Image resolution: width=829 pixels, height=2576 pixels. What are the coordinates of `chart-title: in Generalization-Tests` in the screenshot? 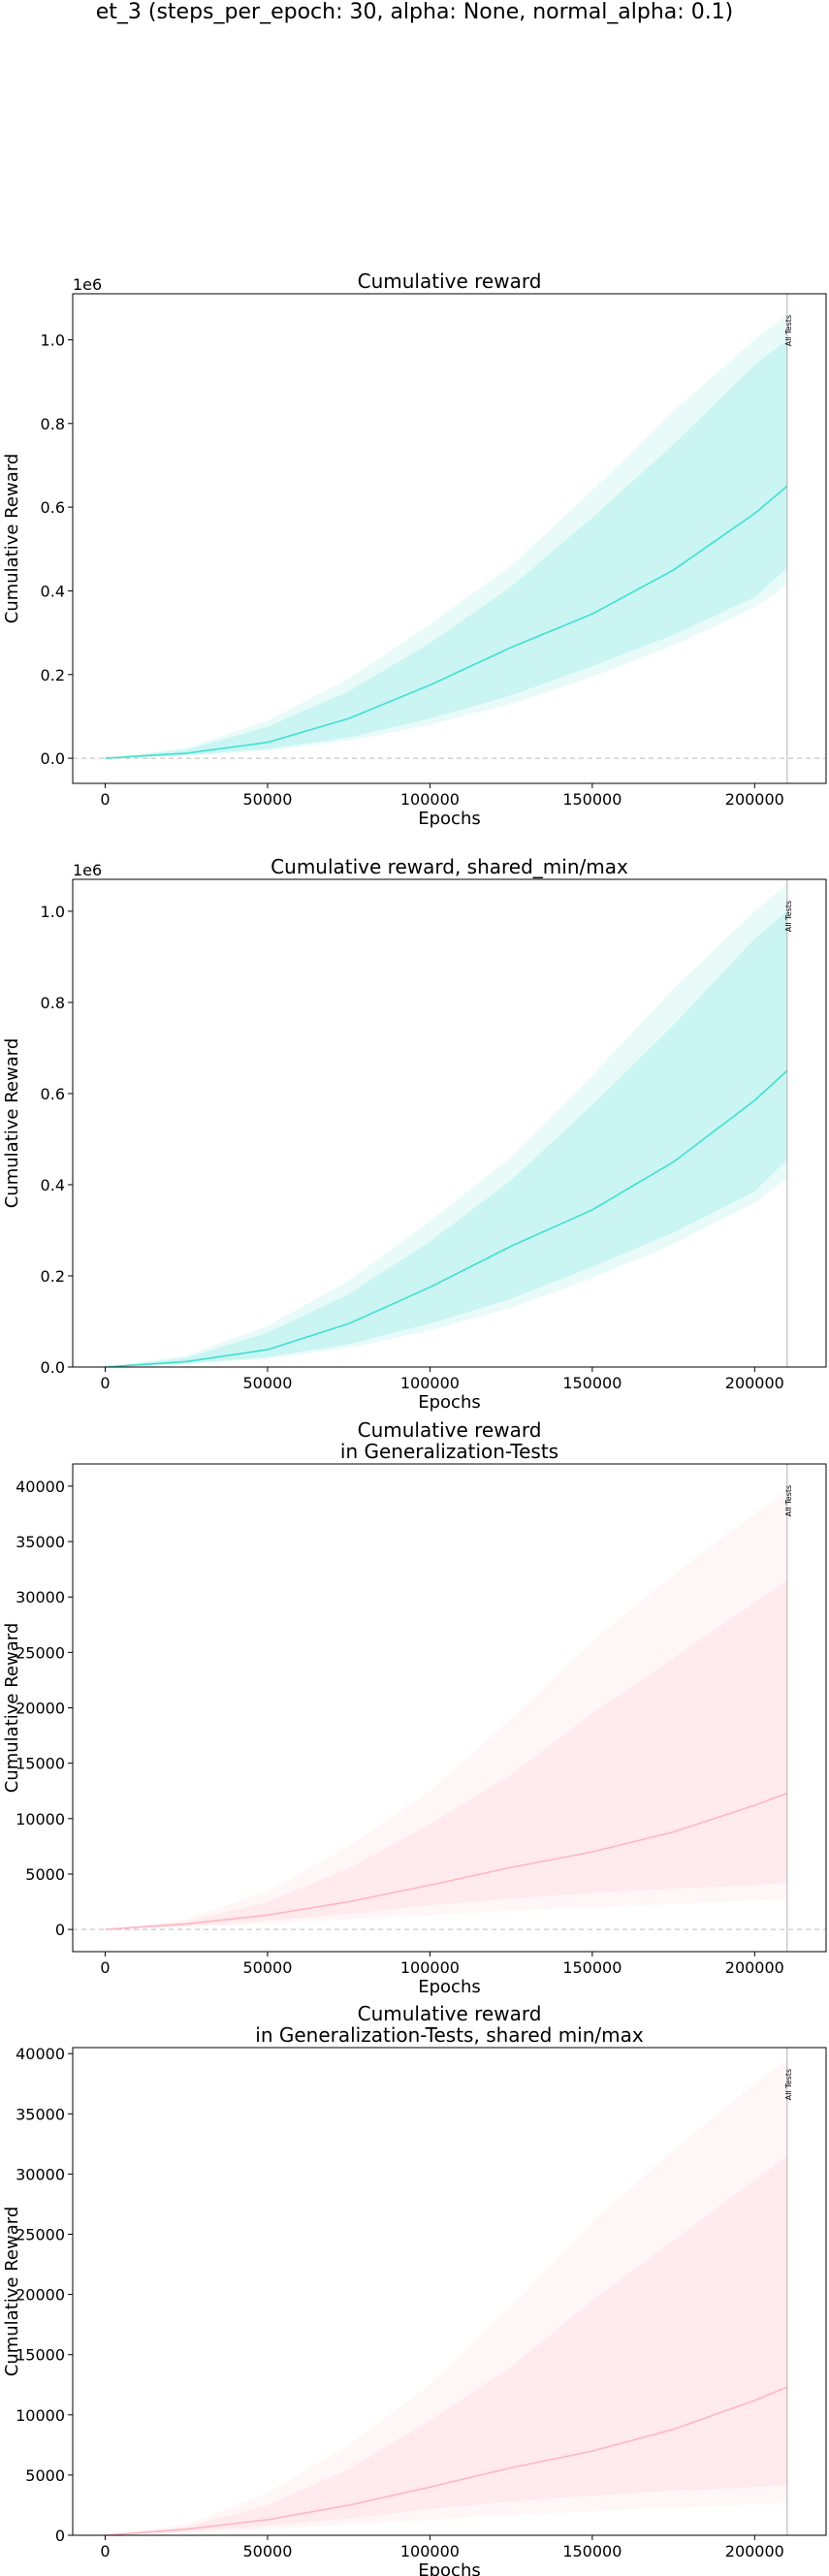 It's located at (449, 1452).